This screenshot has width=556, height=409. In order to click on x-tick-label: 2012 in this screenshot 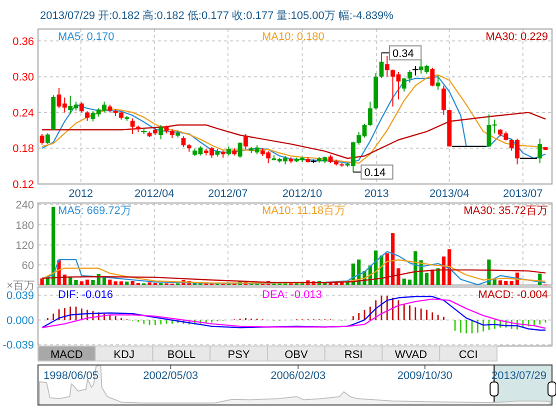, I will do `click(81, 194)`.